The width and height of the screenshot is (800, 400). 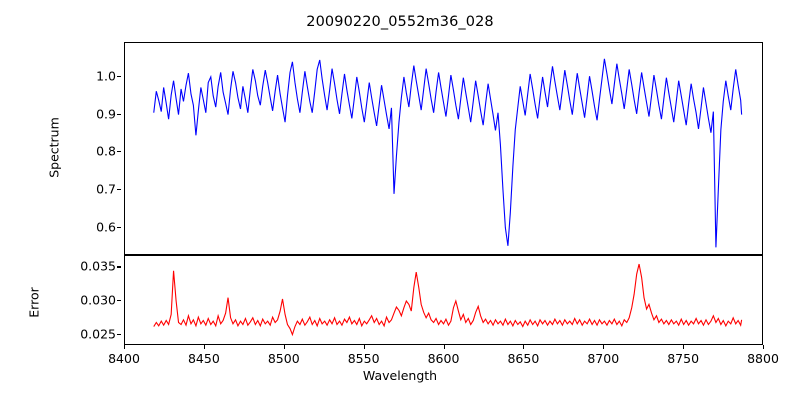 What do you see at coordinates (603, 358) in the screenshot?
I see `x-tick-label: 8700` at bounding box center [603, 358].